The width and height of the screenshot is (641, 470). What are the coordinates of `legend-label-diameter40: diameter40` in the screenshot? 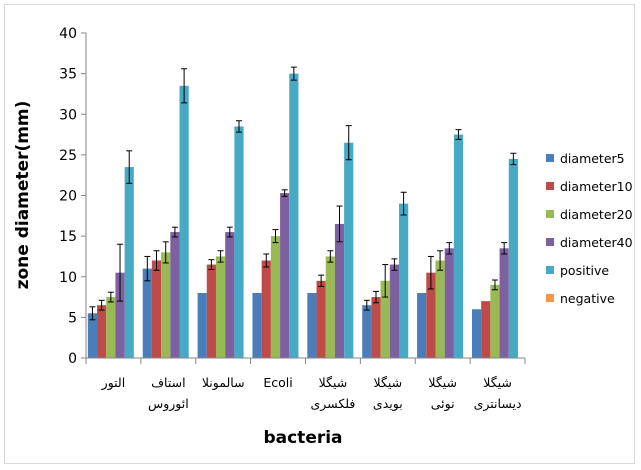 It's located at (596, 242).